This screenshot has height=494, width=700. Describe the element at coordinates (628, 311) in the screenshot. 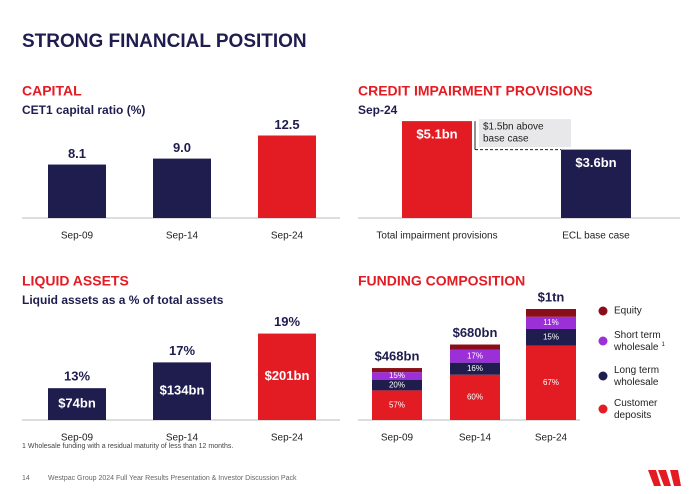

I see `legend-label: Equity` at that location.